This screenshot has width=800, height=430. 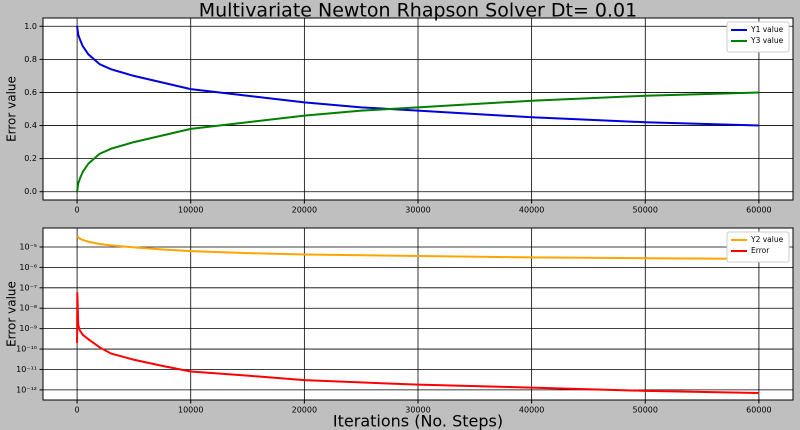 What do you see at coordinates (26, 389) in the screenshot?
I see `y-tick-label: 10⁻¹²` at bounding box center [26, 389].